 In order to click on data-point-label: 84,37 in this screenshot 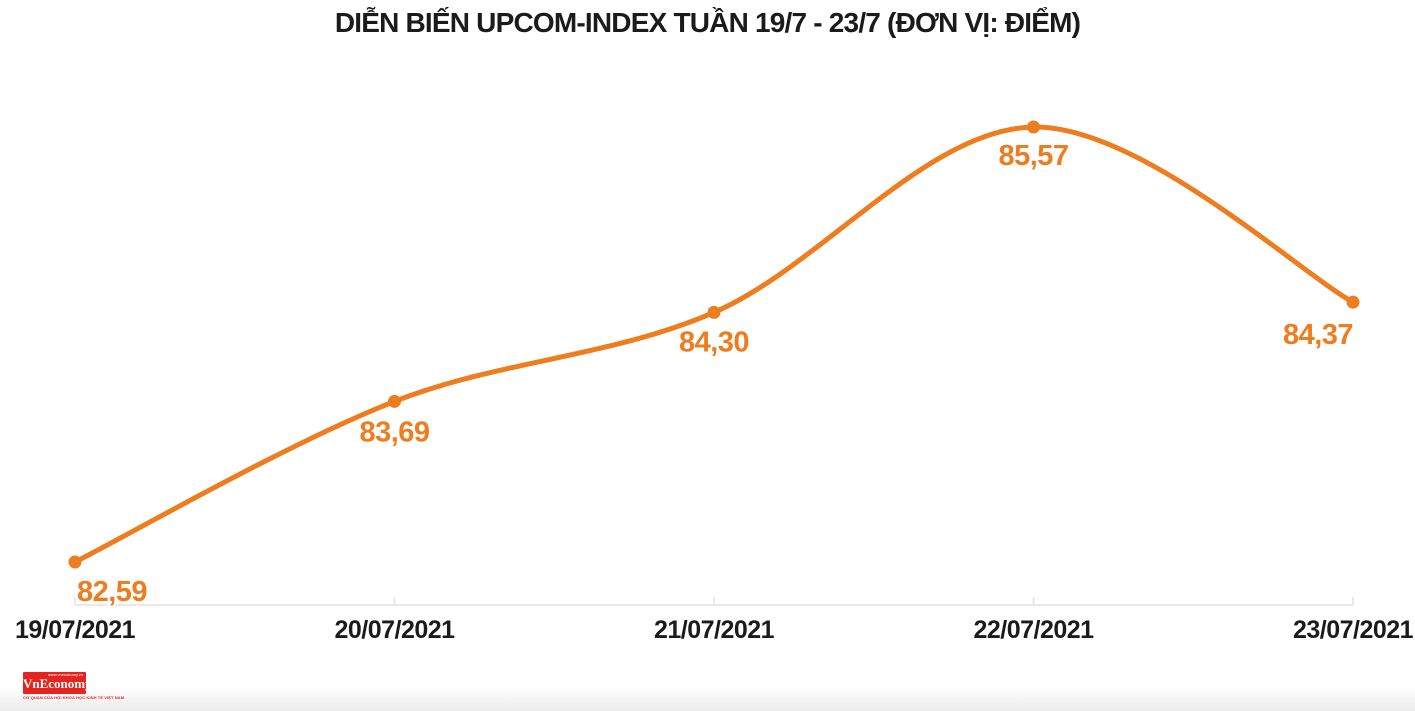, I will do `click(1318, 335)`.